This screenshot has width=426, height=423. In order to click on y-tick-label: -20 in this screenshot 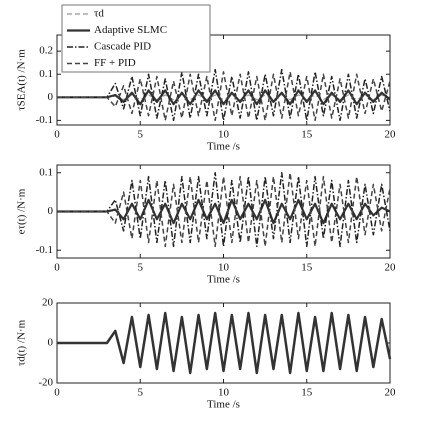, I will do `click(45, 383)`.